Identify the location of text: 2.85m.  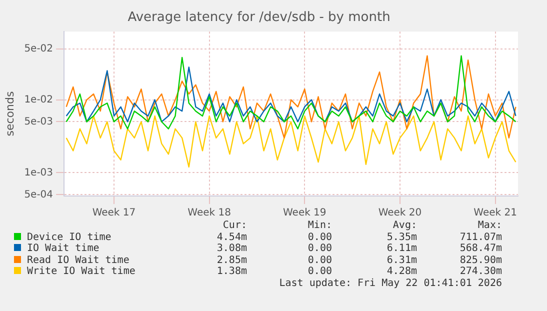
(231, 260).